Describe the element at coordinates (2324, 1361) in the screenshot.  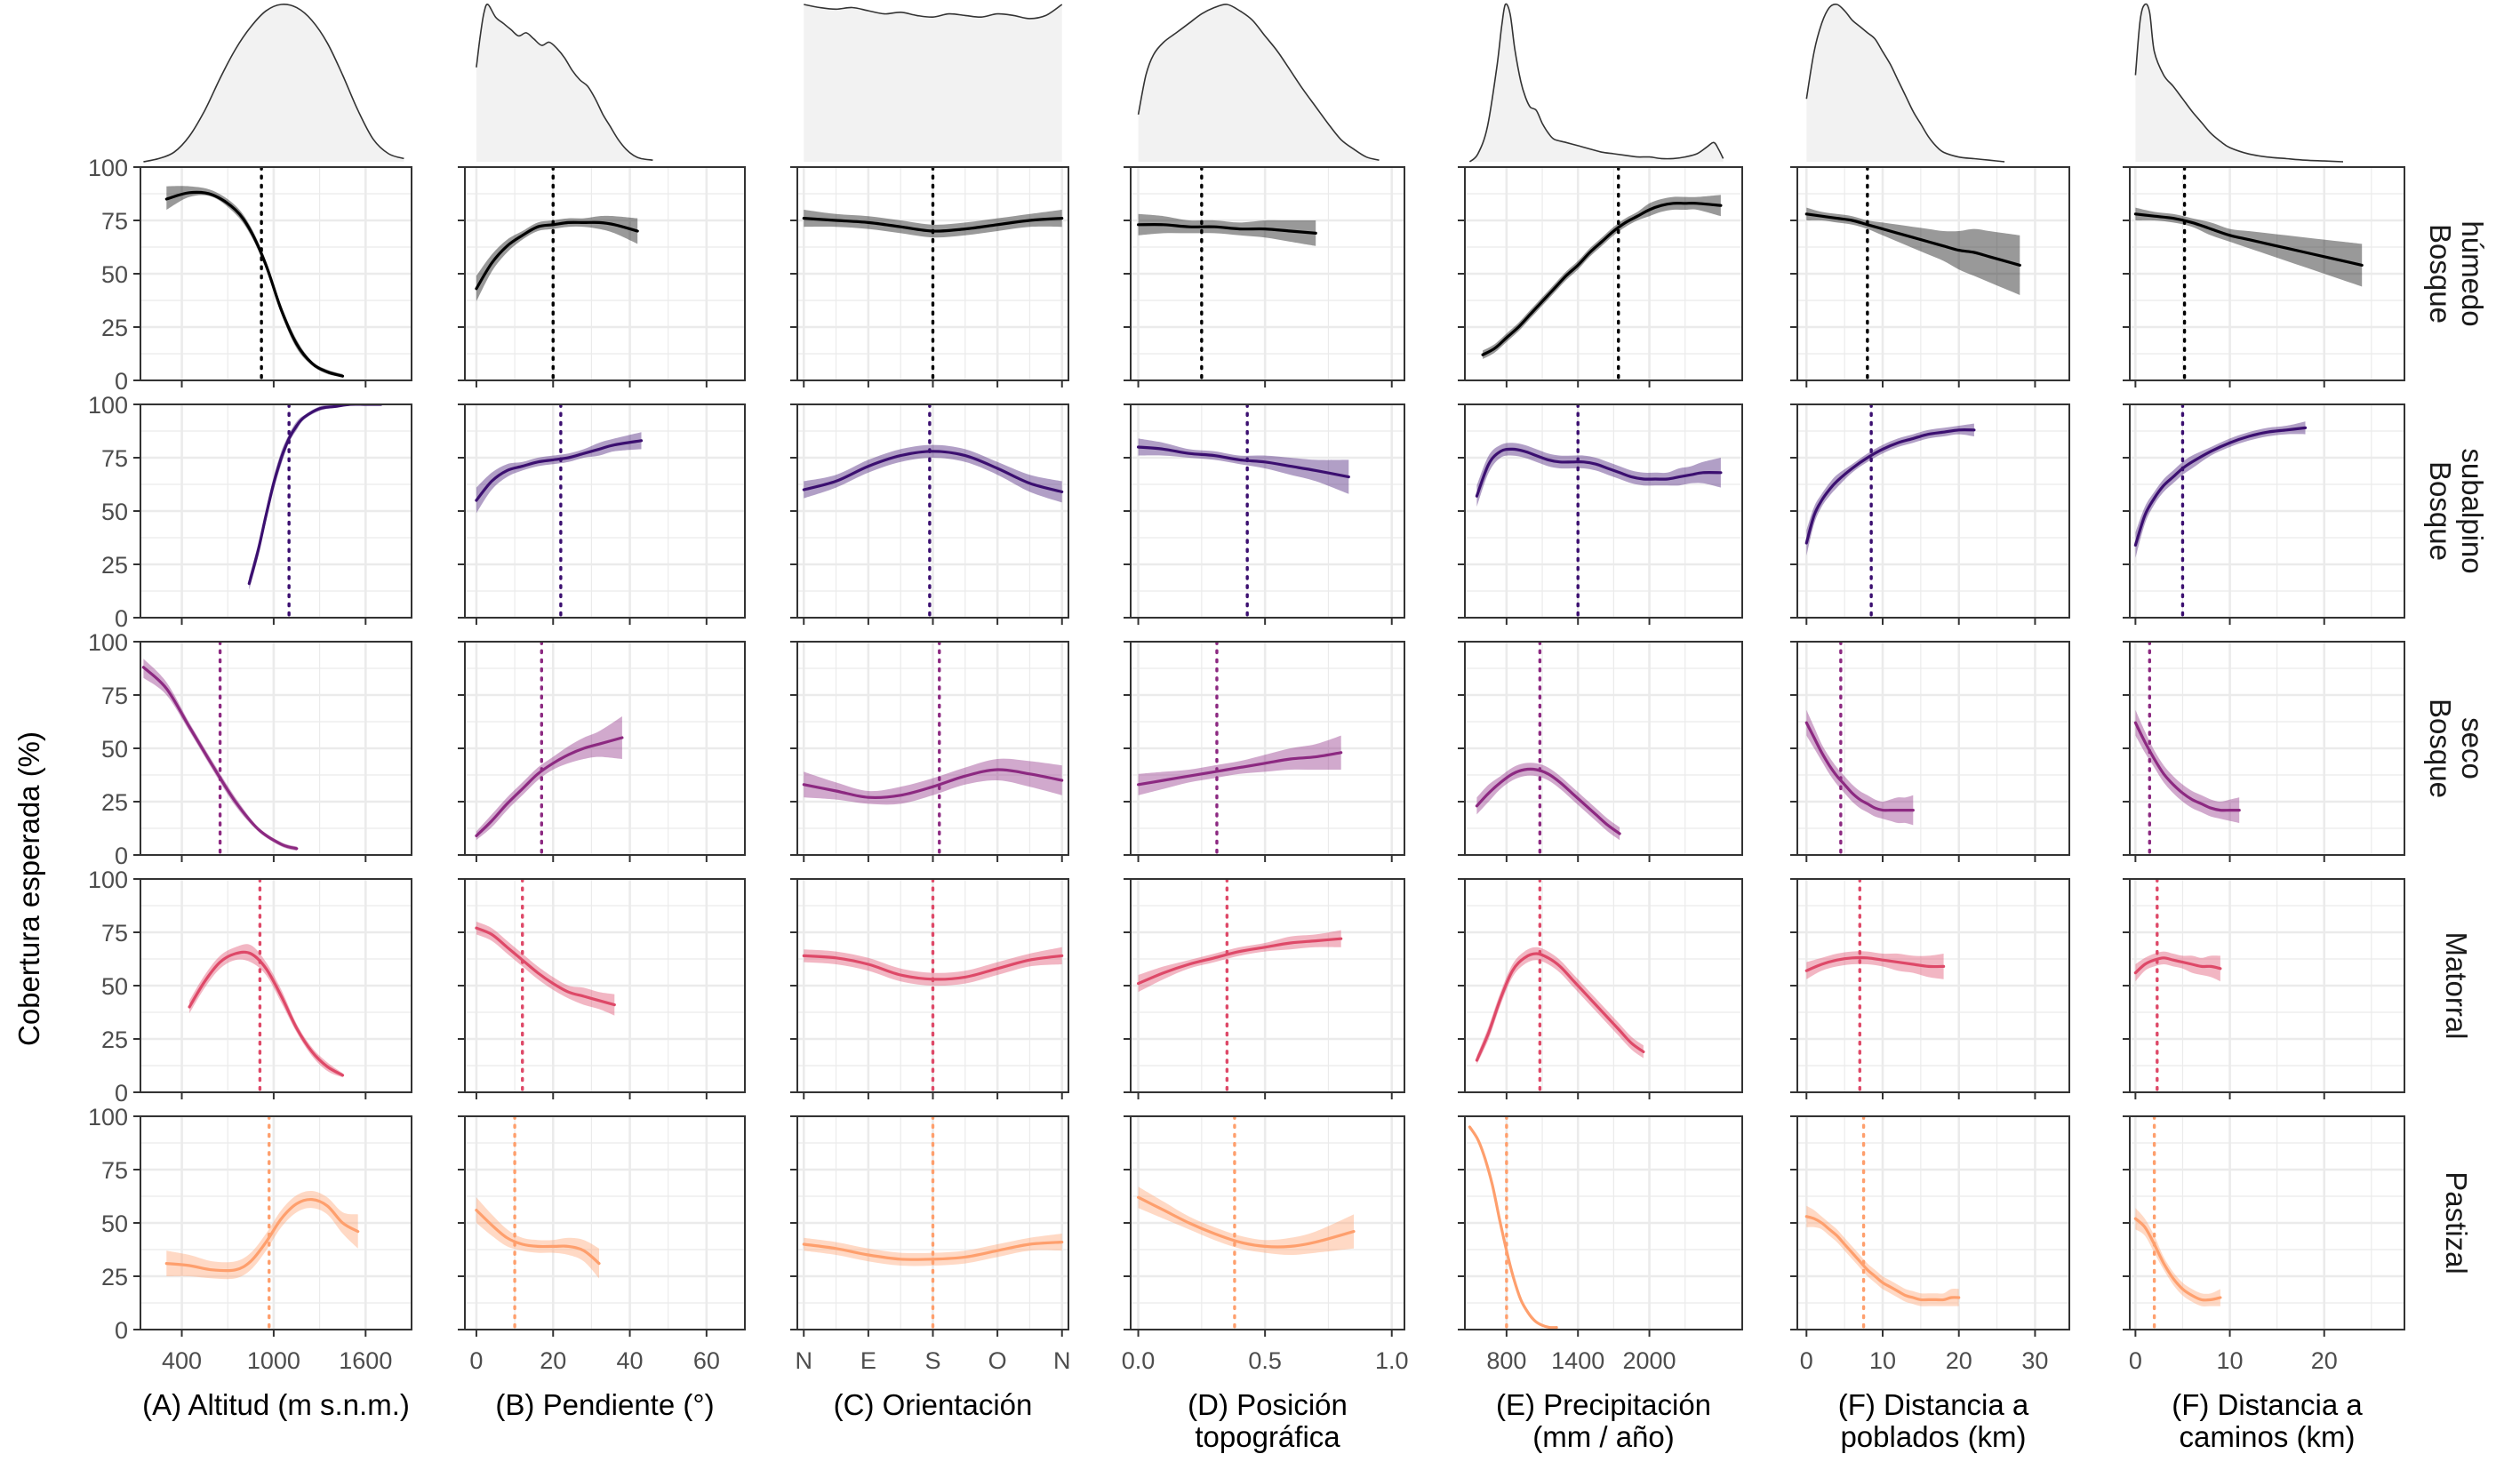
I see `x-tick-label: 20` at that location.